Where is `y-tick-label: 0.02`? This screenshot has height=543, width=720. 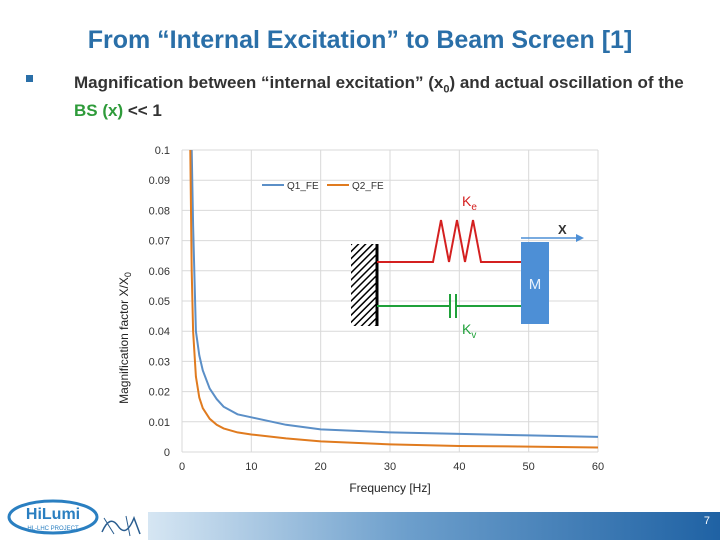 y-tick-label: 0.02 is located at coordinates (159, 393).